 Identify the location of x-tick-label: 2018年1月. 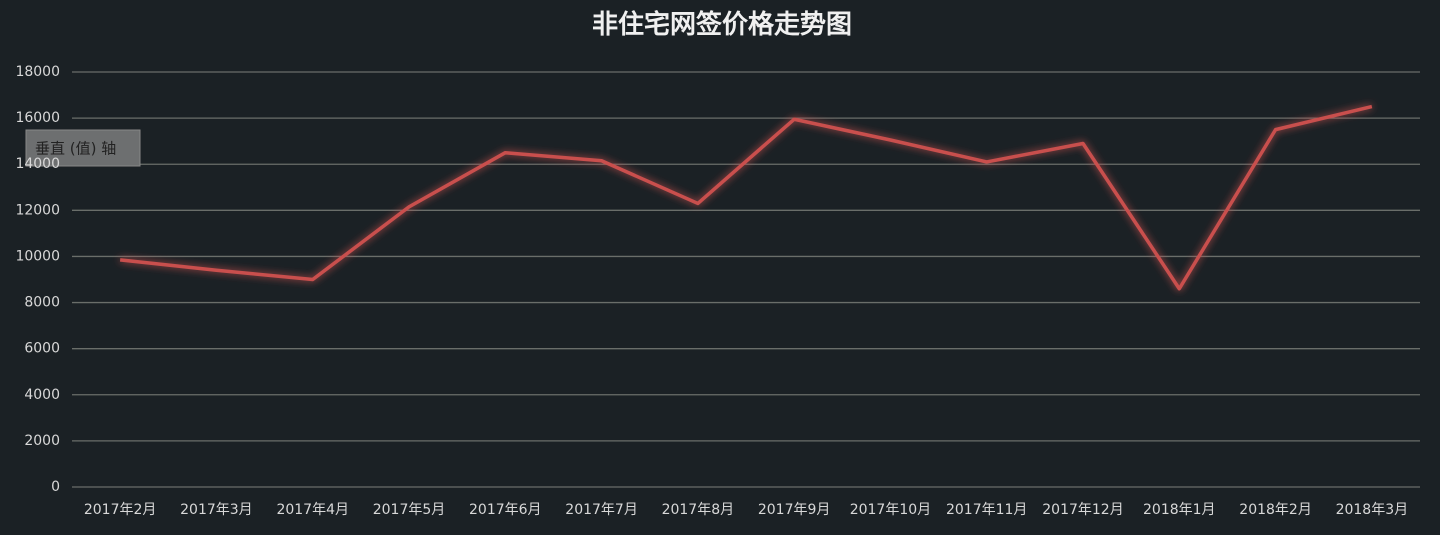
(1179, 510).